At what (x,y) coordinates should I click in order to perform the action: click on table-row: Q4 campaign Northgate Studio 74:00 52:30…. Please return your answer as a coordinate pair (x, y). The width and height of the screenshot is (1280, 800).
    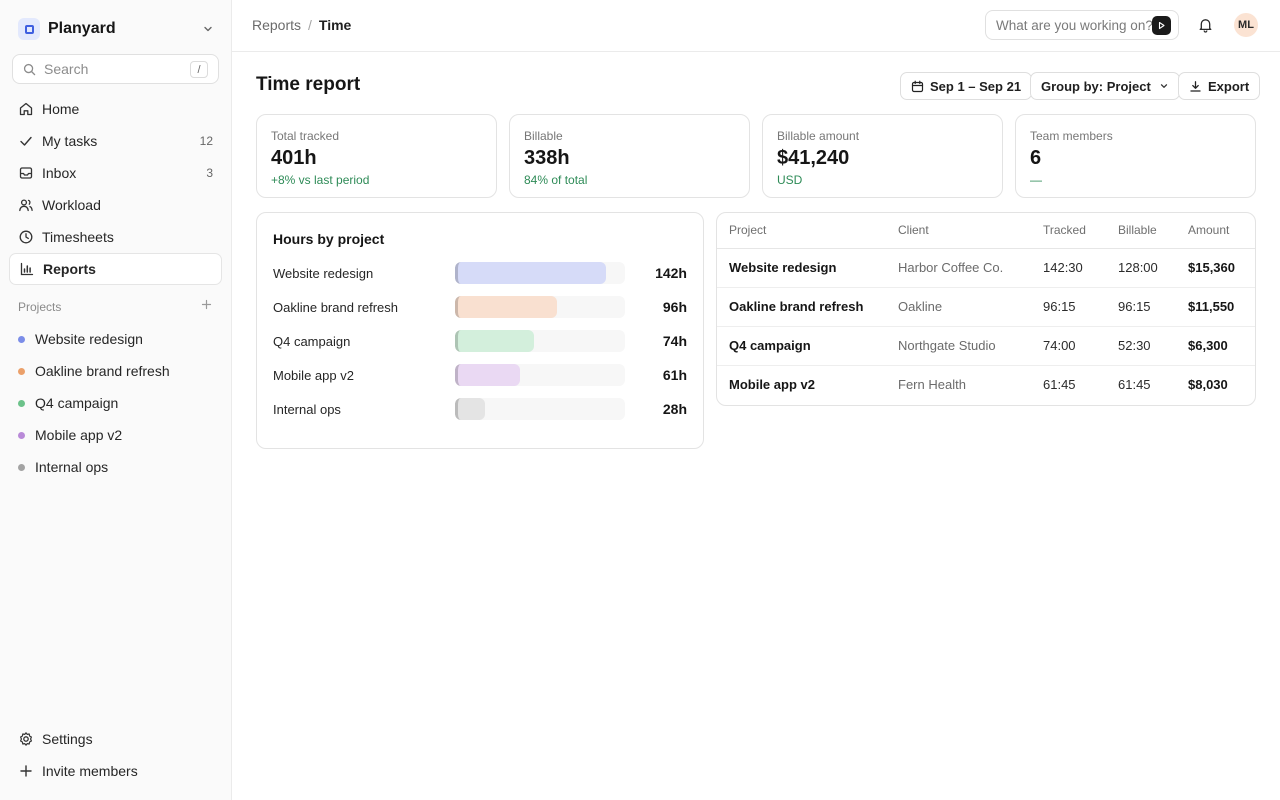
    Looking at the image, I should click on (986, 346).